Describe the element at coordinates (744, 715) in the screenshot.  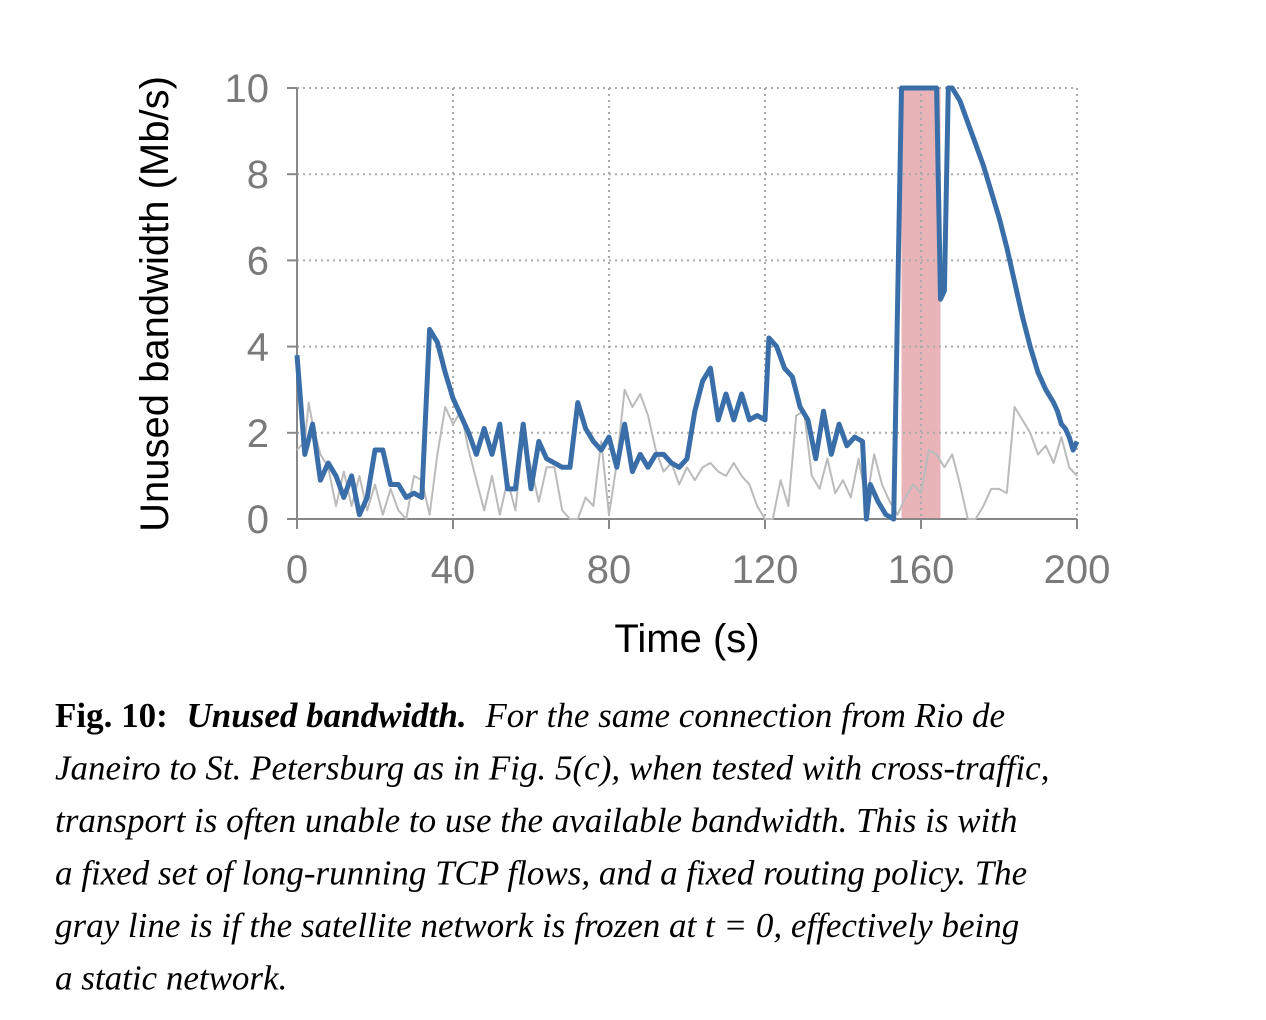
I see `caption-text: For the same connection from Rio de` at that location.